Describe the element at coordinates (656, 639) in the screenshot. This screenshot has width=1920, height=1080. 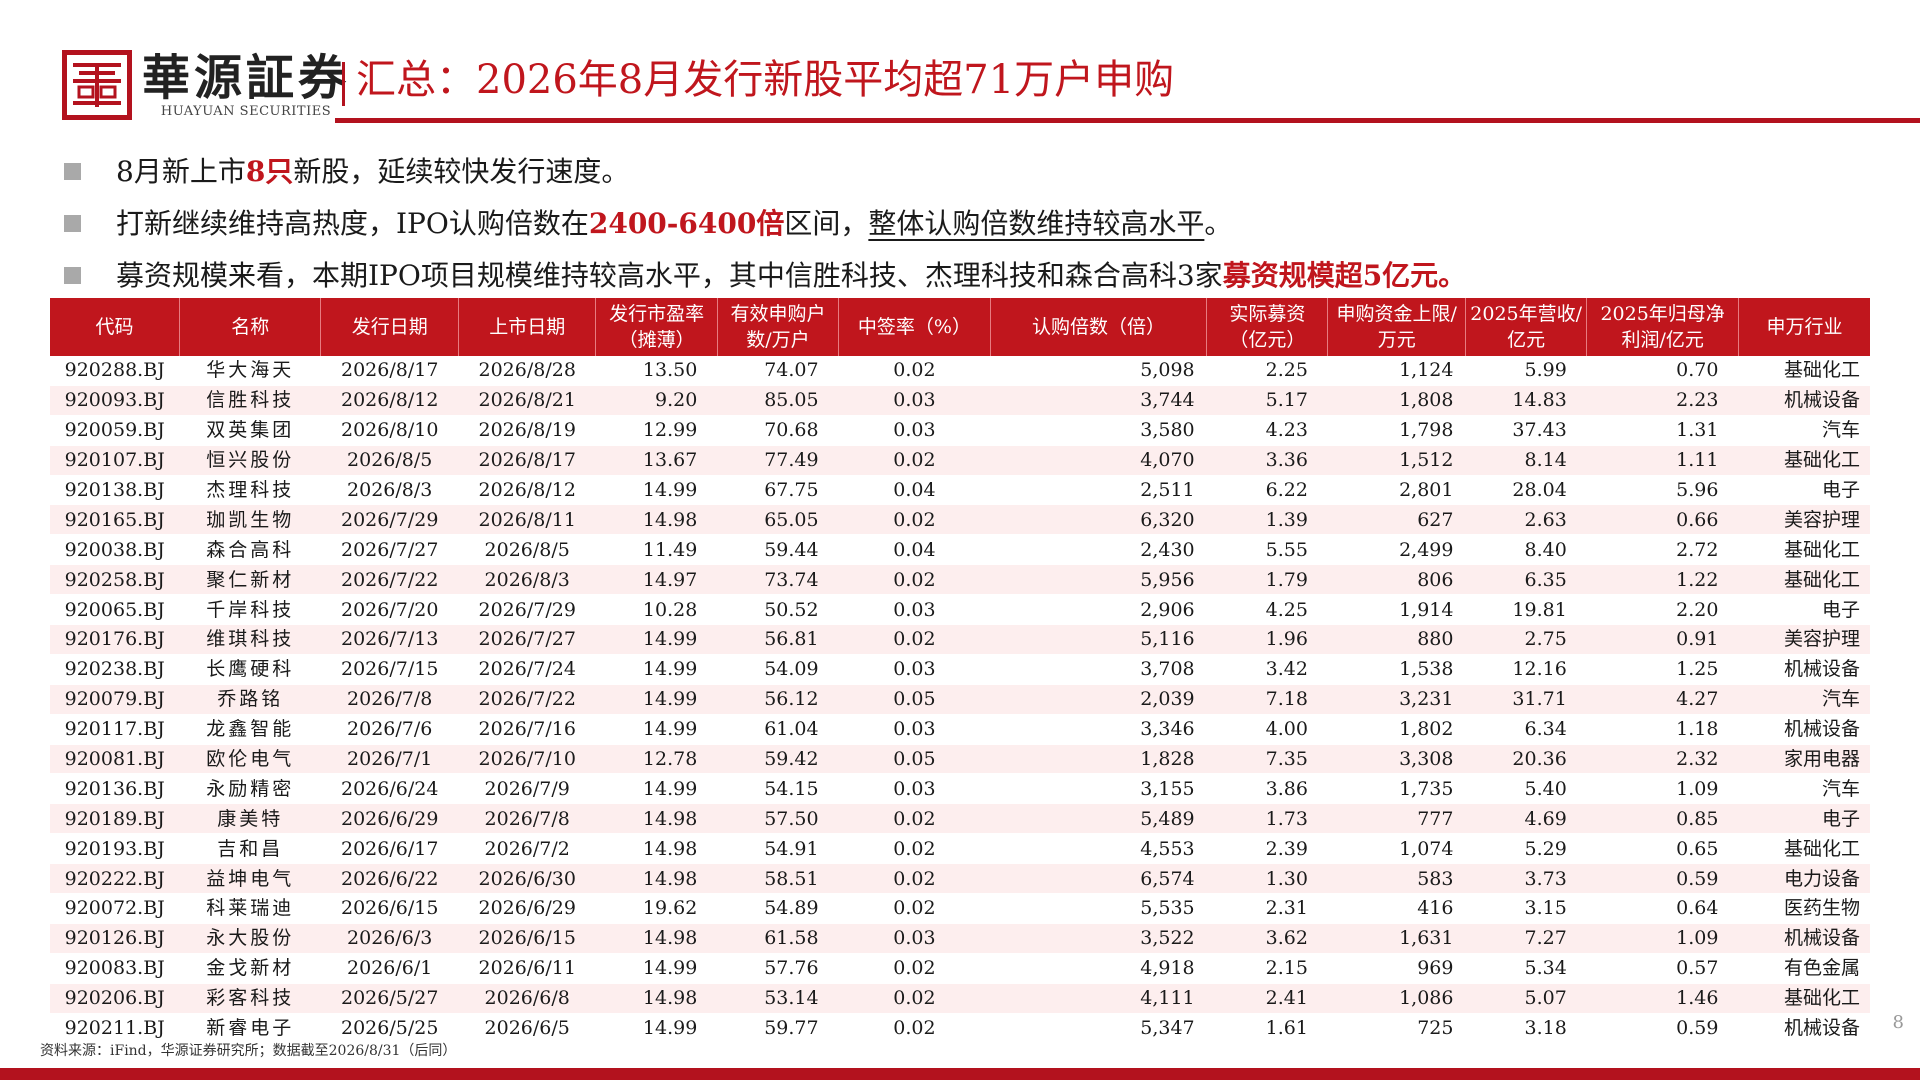
I see `cell-col-pe: 14.99` at that location.